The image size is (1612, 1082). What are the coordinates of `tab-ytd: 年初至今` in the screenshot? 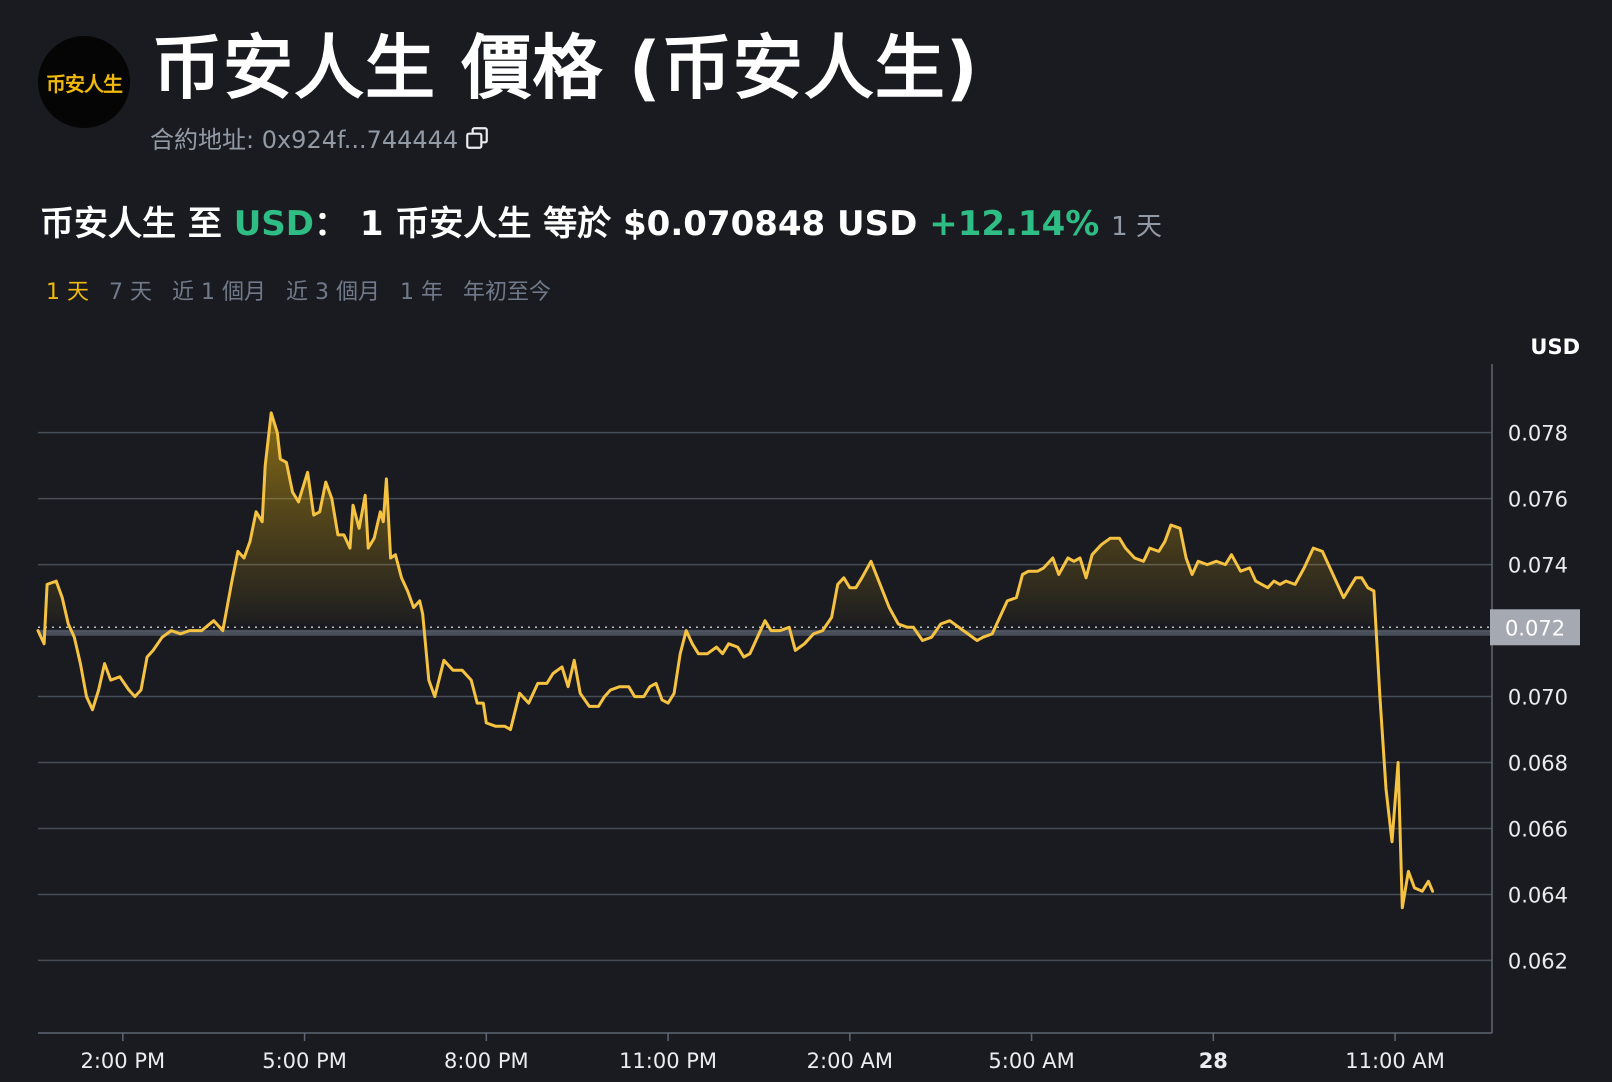 It's located at (506, 292).